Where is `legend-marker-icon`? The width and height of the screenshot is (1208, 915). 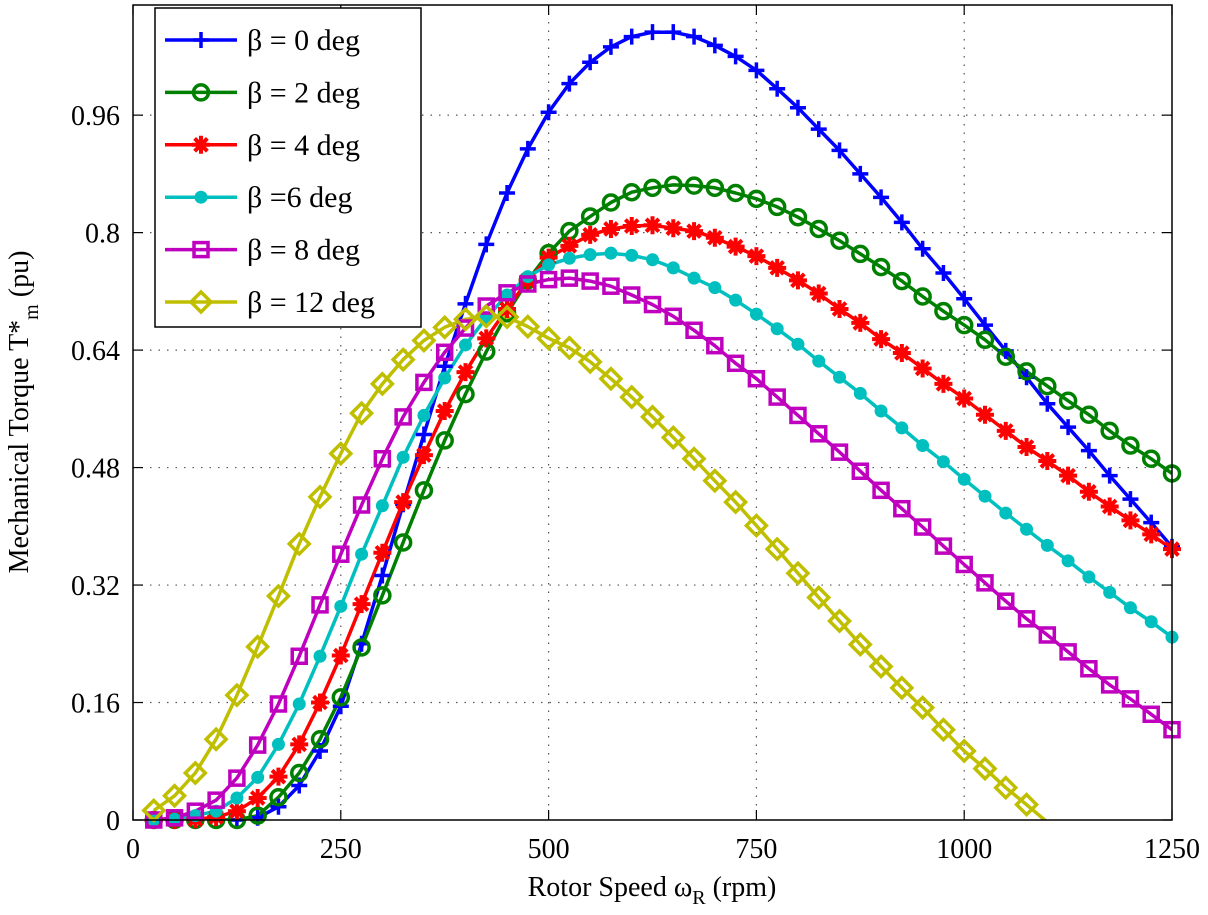
legend-marker-icon is located at coordinates (201, 302).